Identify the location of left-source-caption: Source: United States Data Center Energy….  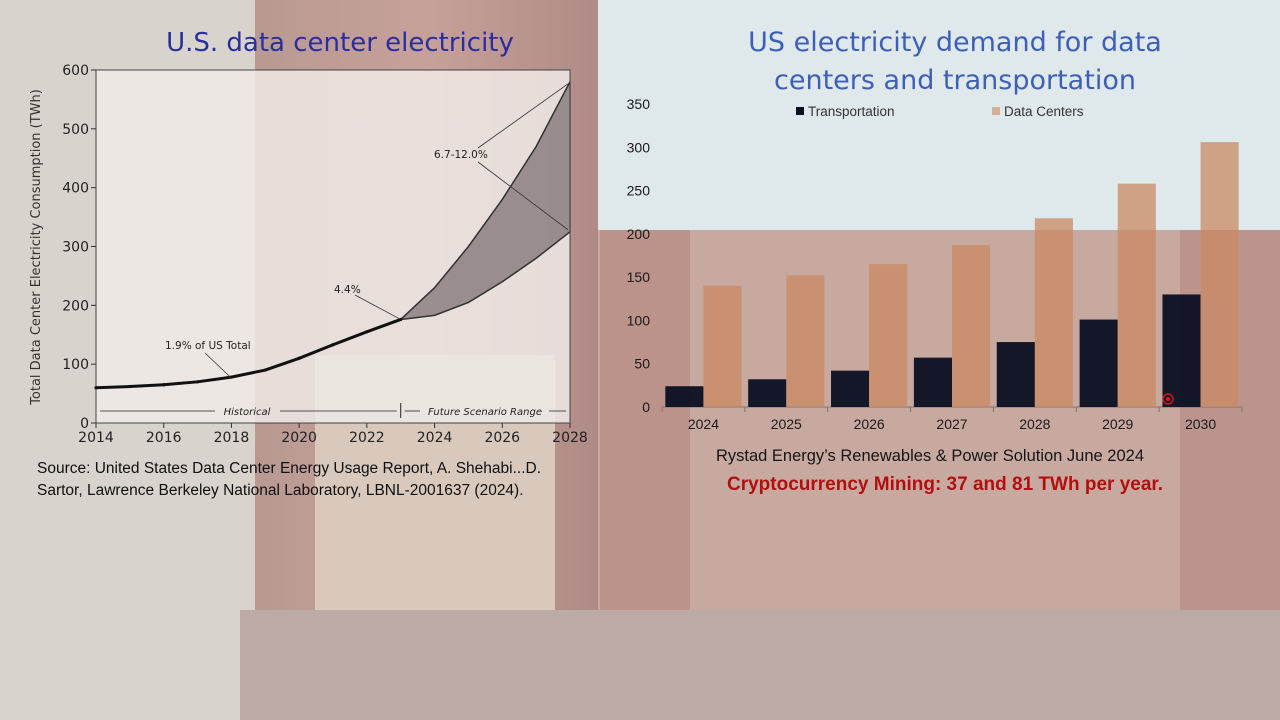
(332, 480).